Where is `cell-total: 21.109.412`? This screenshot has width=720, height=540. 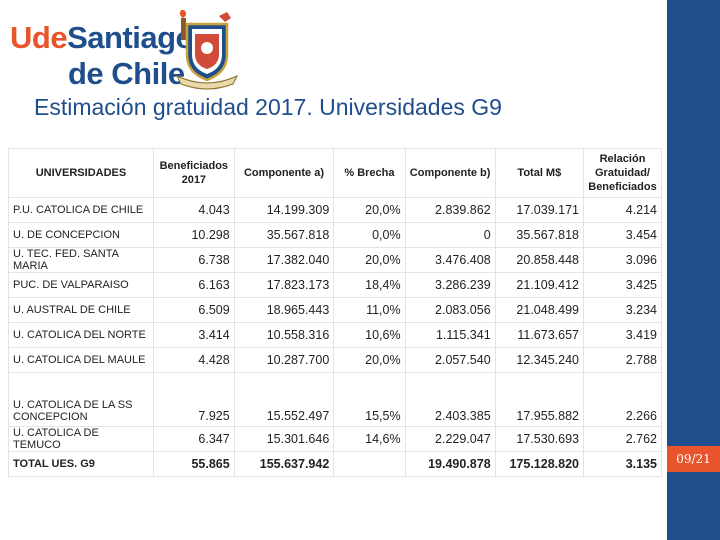
cell-total: 21.109.412 is located at coordinates (539, 285).